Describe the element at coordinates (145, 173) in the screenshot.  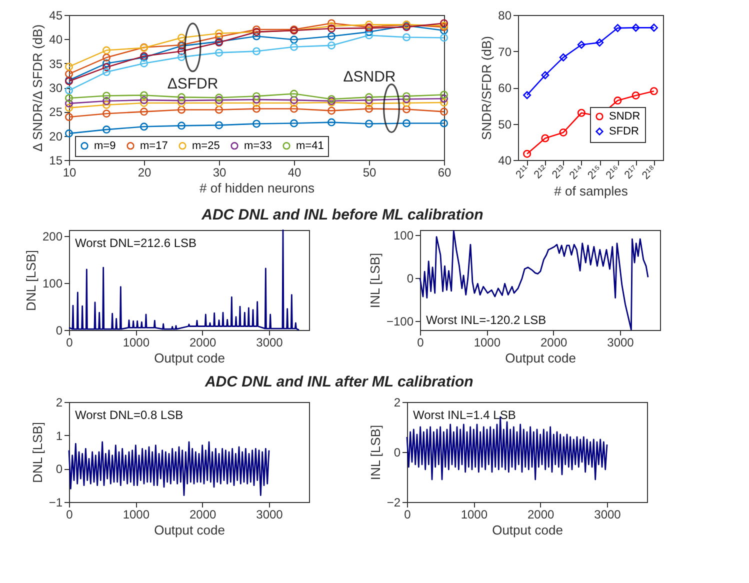
I see `x-tick-label: 20` at that location.